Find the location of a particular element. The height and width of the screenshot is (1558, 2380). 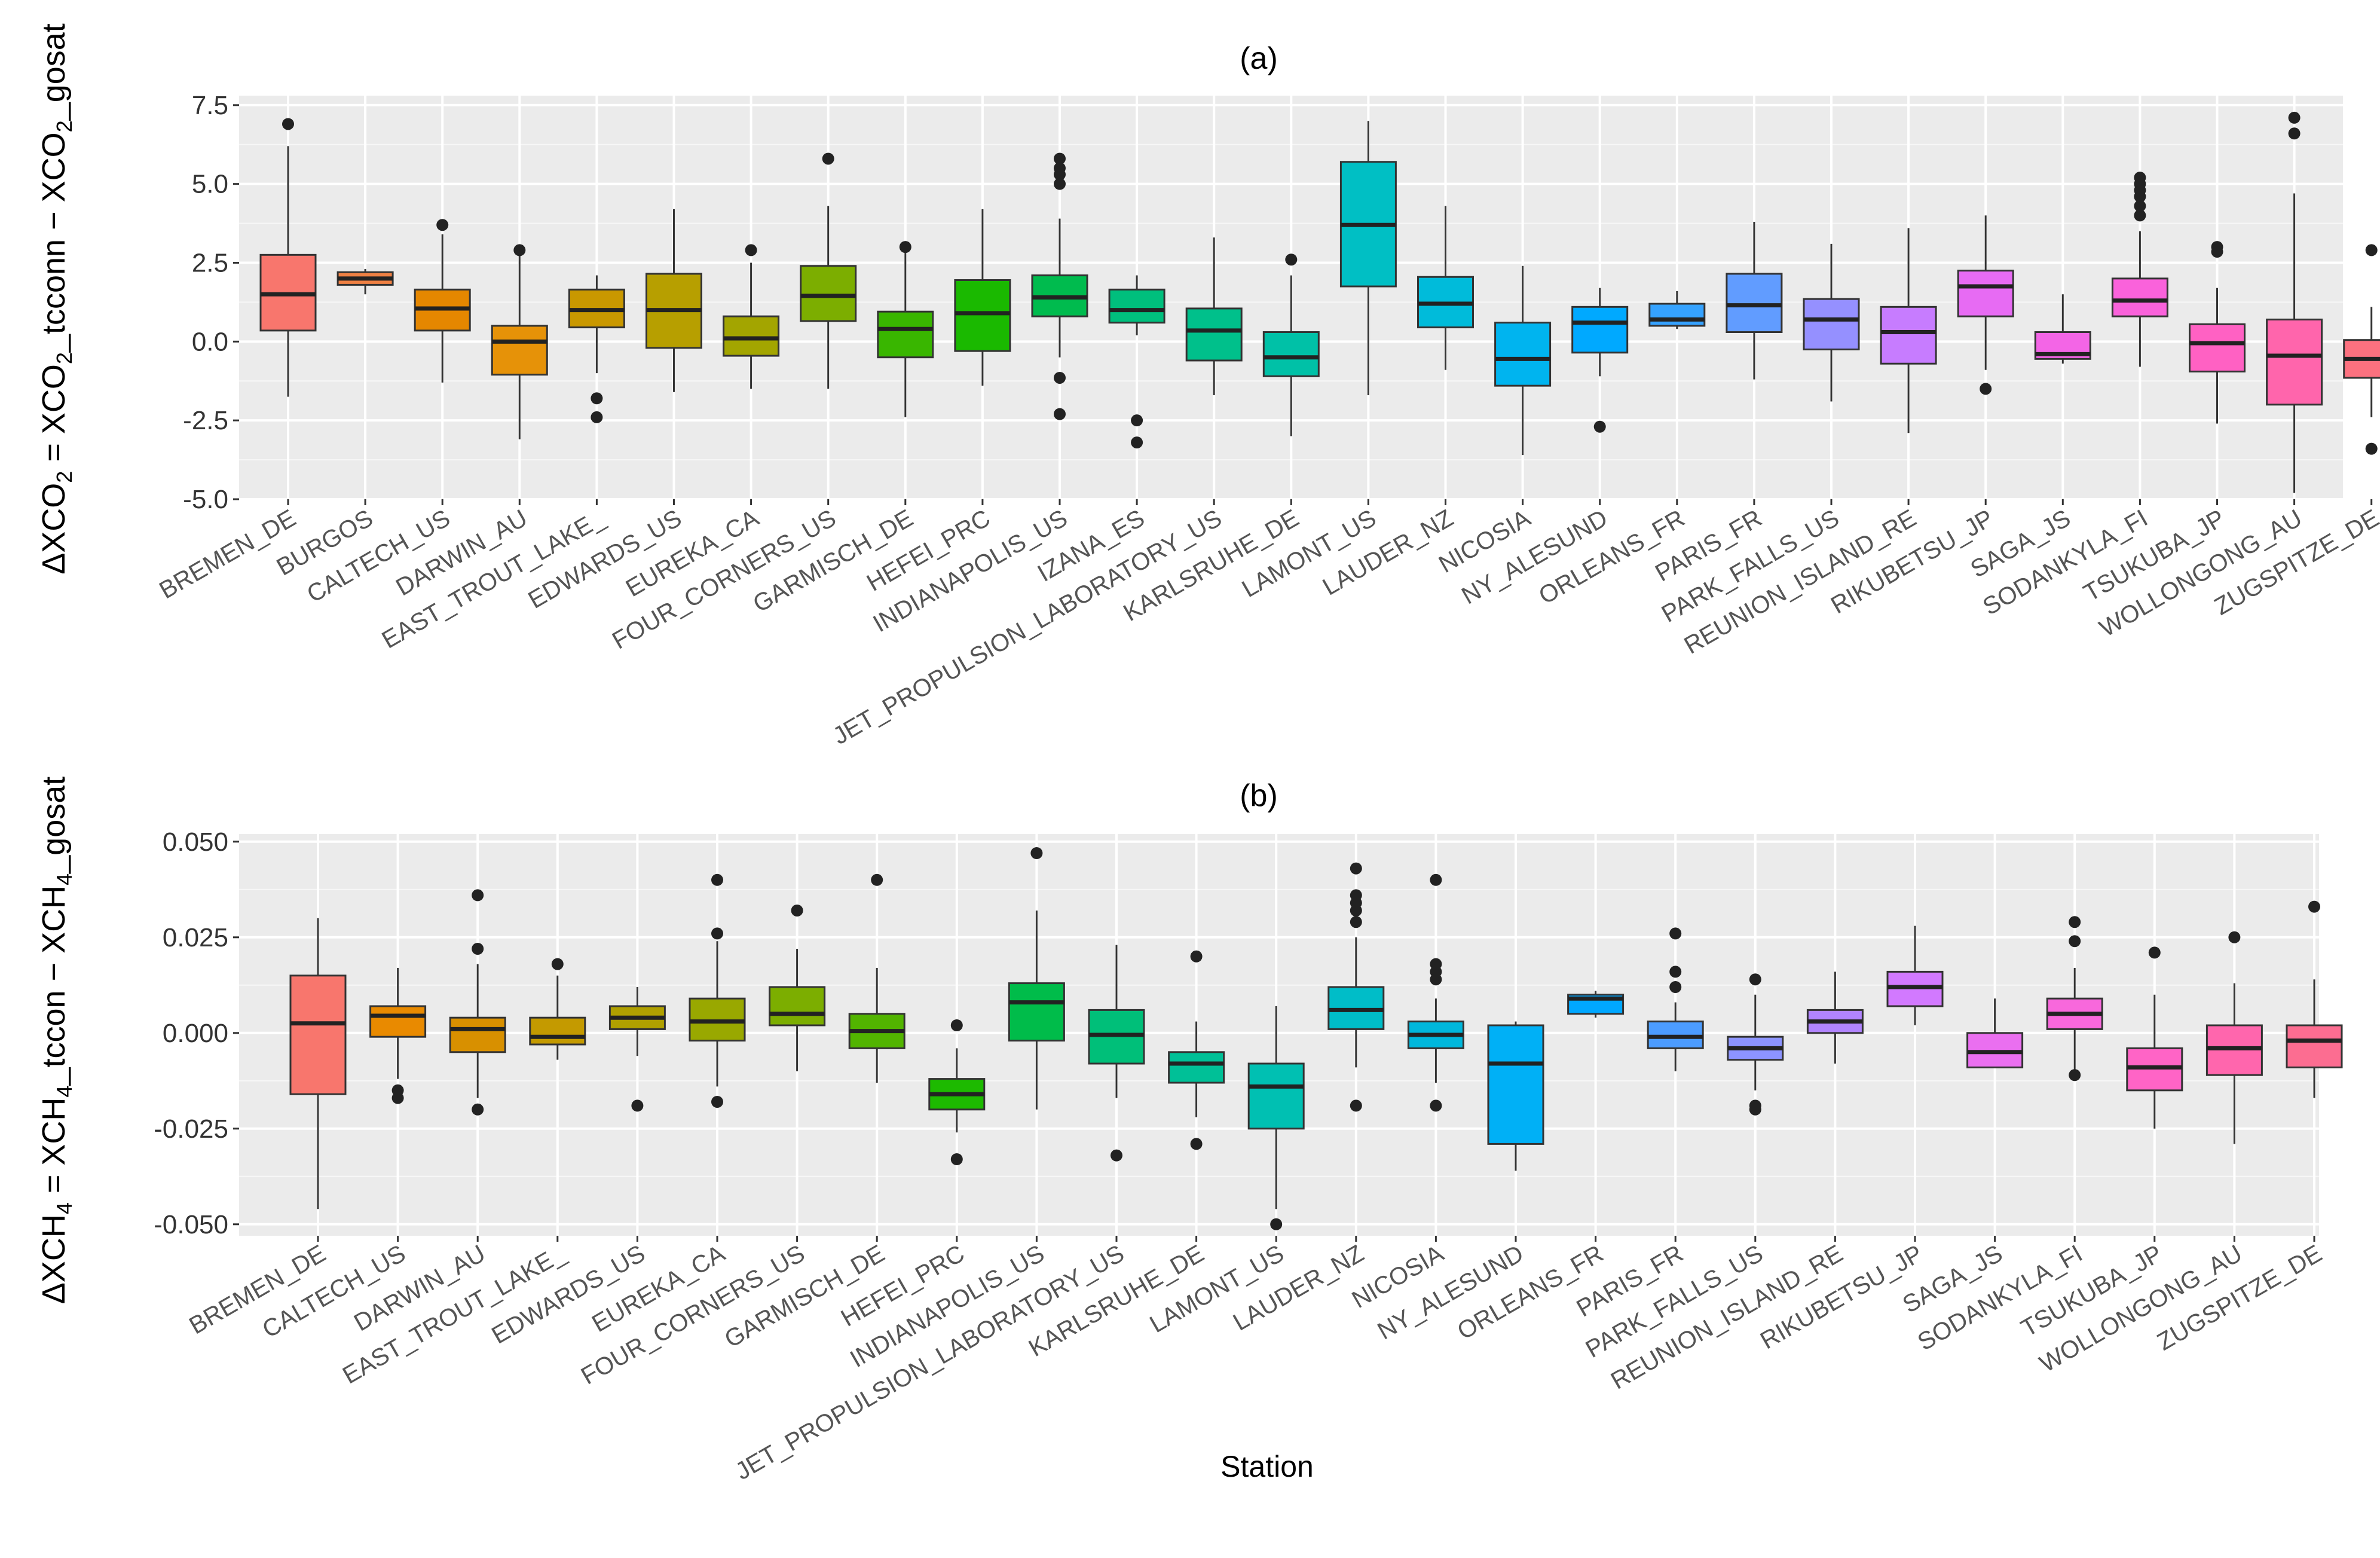

box-caltech-us is located at coordinates (442, 301).